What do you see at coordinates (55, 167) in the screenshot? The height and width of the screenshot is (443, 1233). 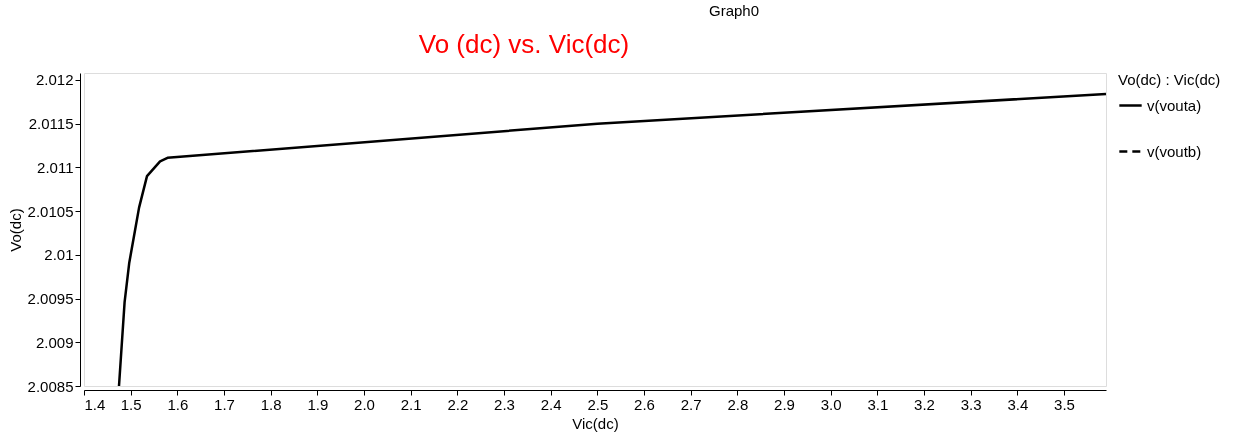 I see `y-tick-label: 2.011` at bounding box center [55, 167].